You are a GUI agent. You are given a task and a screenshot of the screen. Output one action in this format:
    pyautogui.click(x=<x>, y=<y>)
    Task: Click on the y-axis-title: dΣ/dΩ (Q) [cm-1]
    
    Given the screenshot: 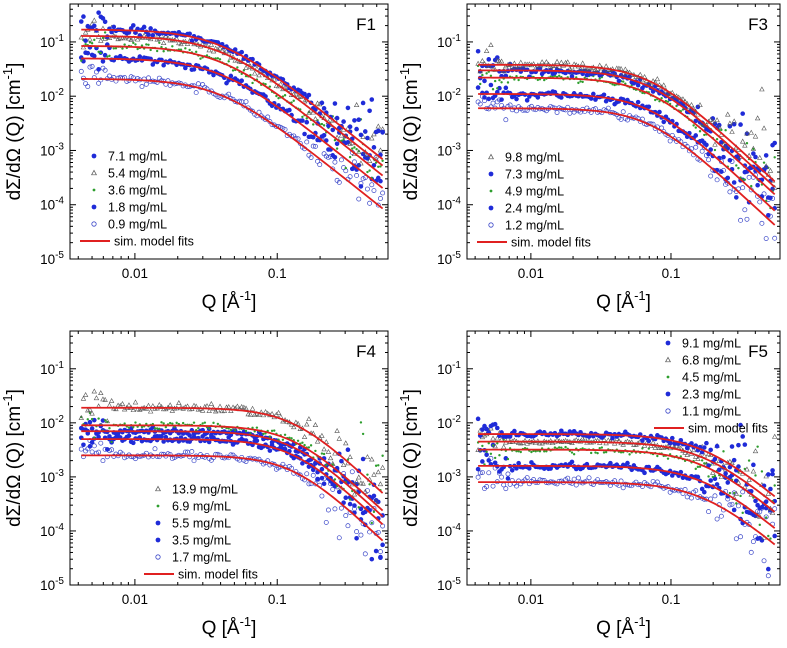 What is the action you would take?
    pyautogui.click(x=12, y=458)
    